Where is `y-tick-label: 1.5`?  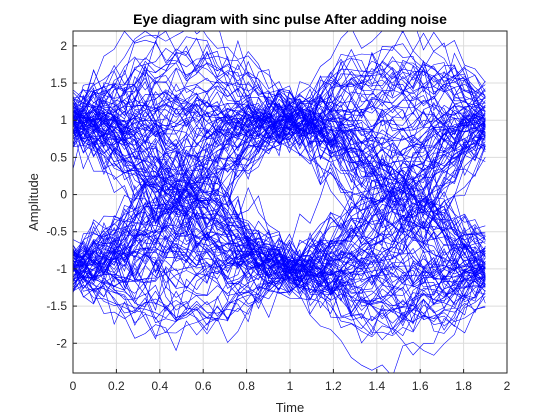 y-tick-label: 1.5 is located at coordinates (58, 83).